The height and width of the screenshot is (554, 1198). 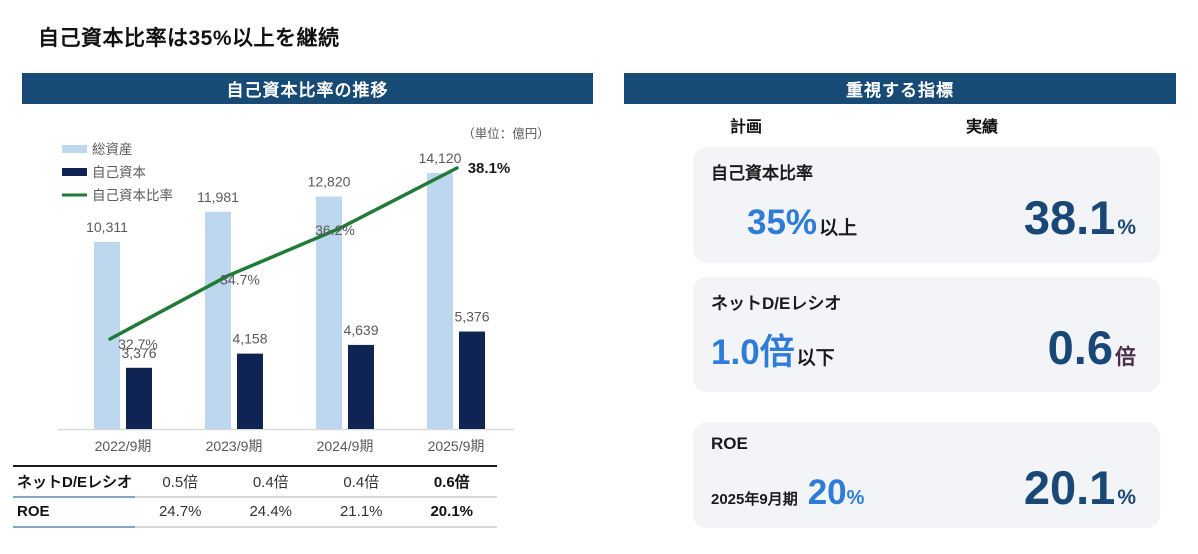 I want to click on kpi-plan-value: 1.0倍, so click(x=753, y=352).